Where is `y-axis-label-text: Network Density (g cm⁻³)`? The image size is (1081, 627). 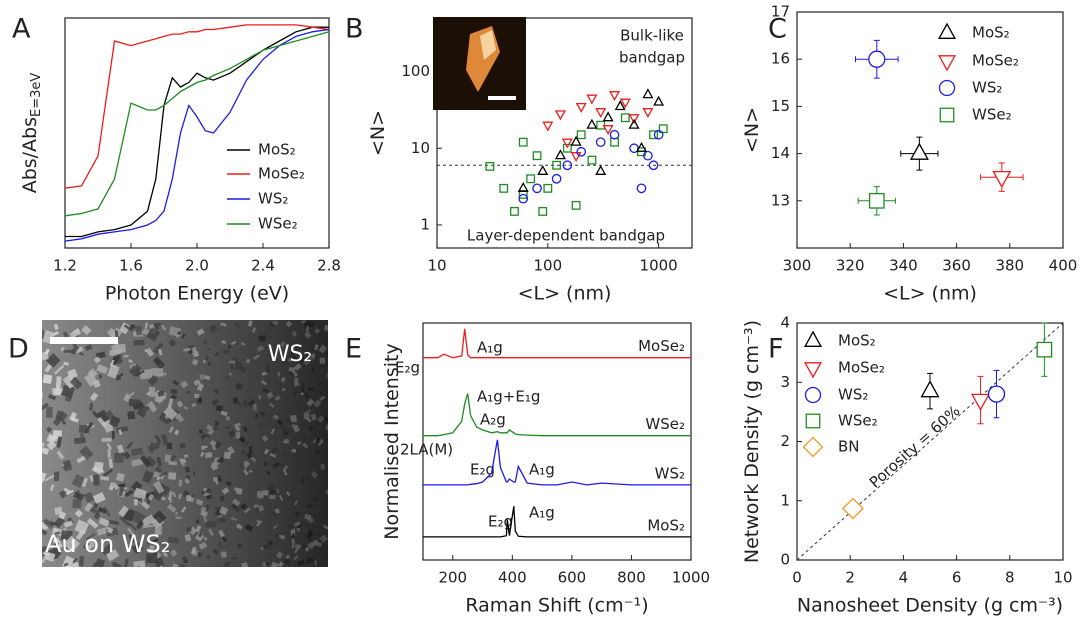 y-axis-label-text: Network Density (g cm⁻³) is located at coordinates (752, 441).